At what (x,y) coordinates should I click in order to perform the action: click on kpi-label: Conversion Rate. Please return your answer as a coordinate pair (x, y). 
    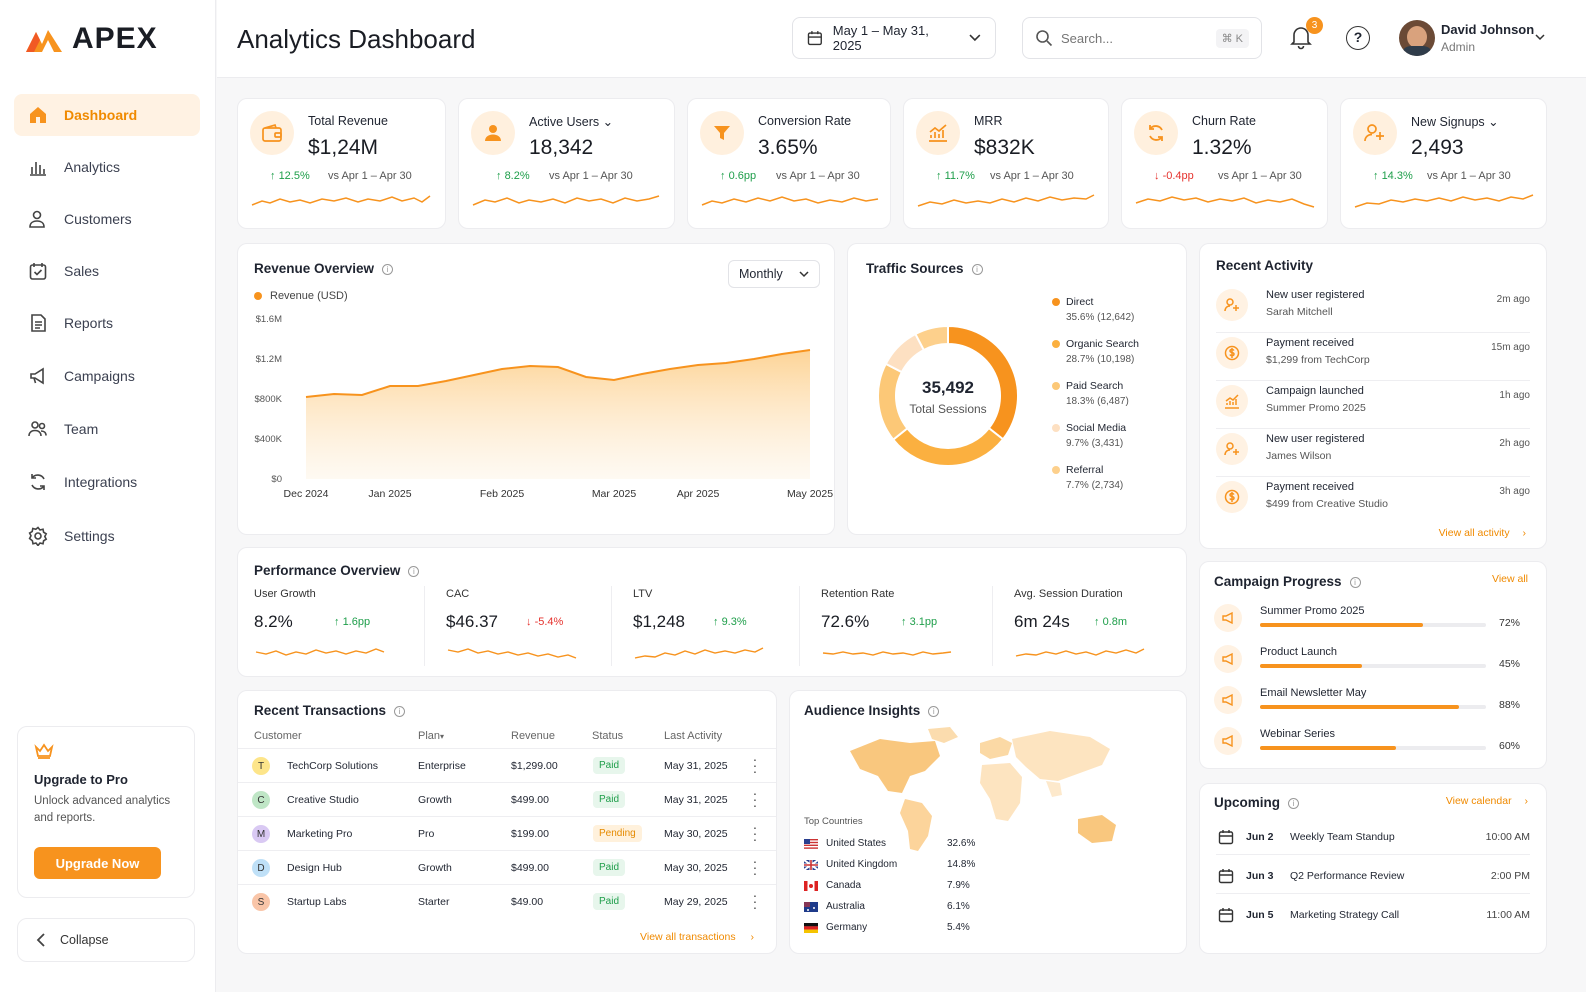
    Looking at the image, I should click on (805, 121).